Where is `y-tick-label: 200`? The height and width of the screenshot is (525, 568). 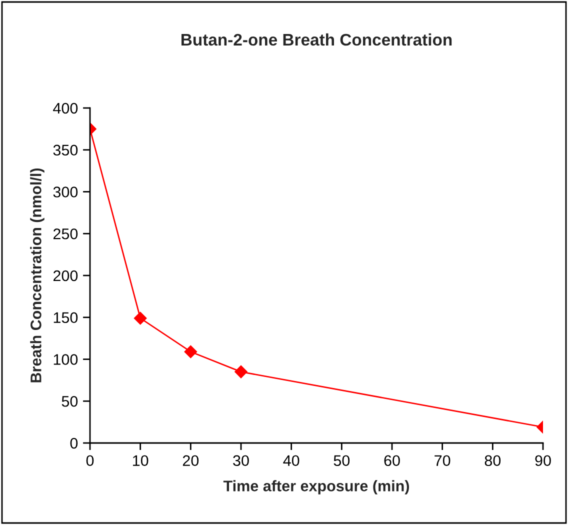
y-tick-label: 200 is located at coordinates (65, 276).